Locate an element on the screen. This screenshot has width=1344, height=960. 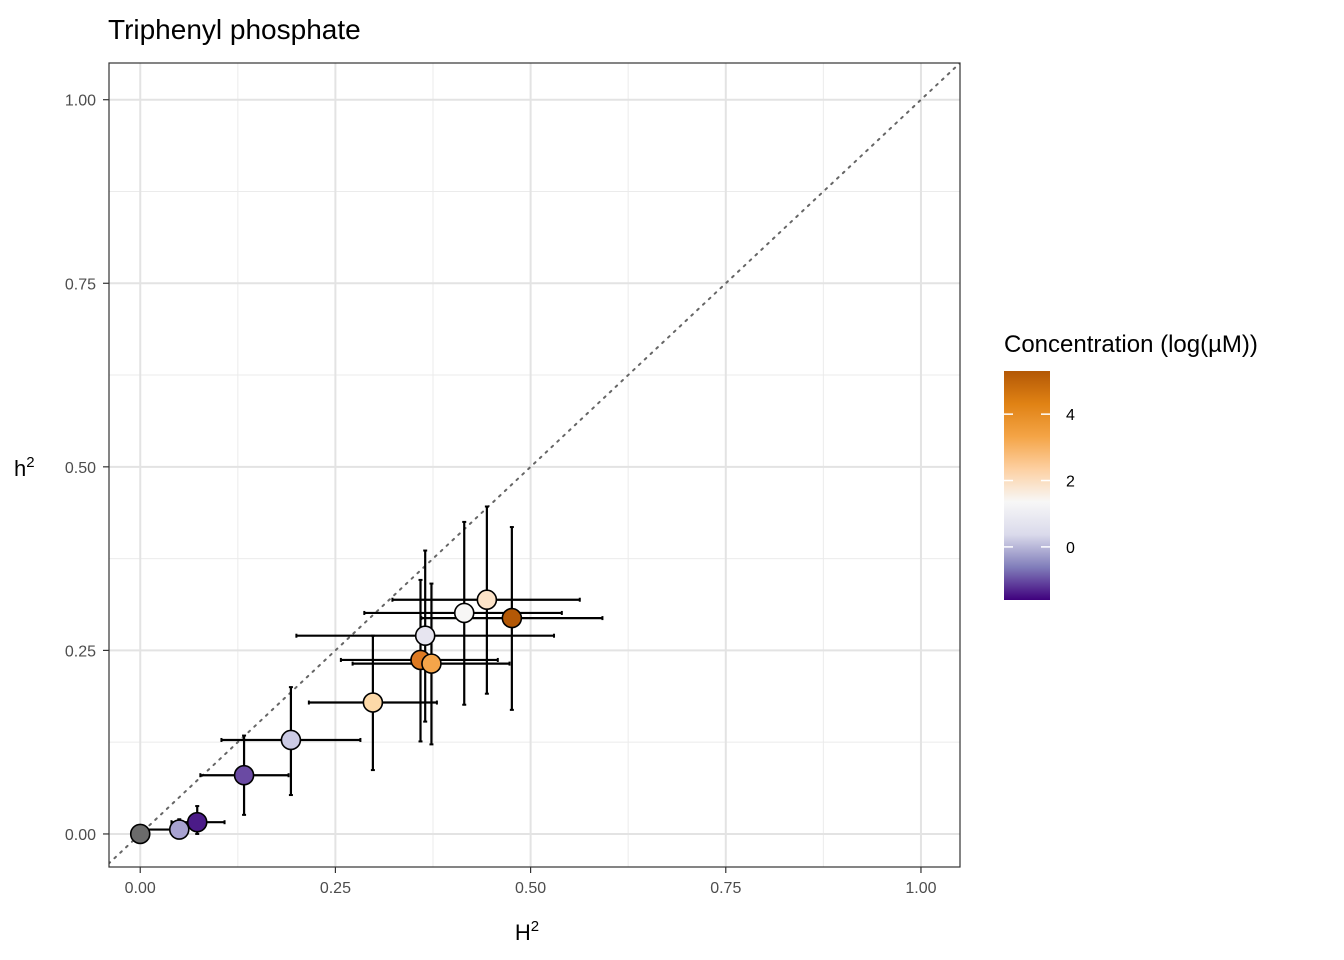
legend-tick-label: 0 is located at coordinates (1070, 548).